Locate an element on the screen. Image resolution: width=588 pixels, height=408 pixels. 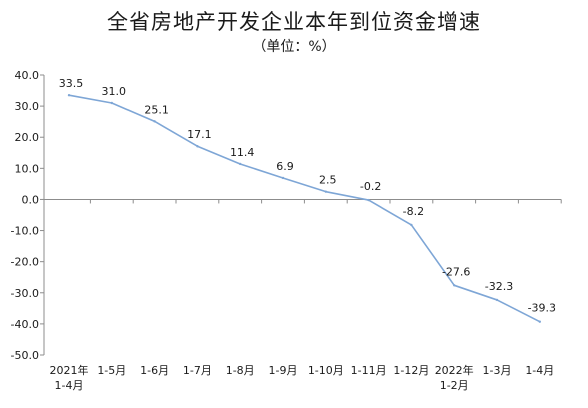
x-tick-label: 1-6月 is located at coordinates (154, 370).